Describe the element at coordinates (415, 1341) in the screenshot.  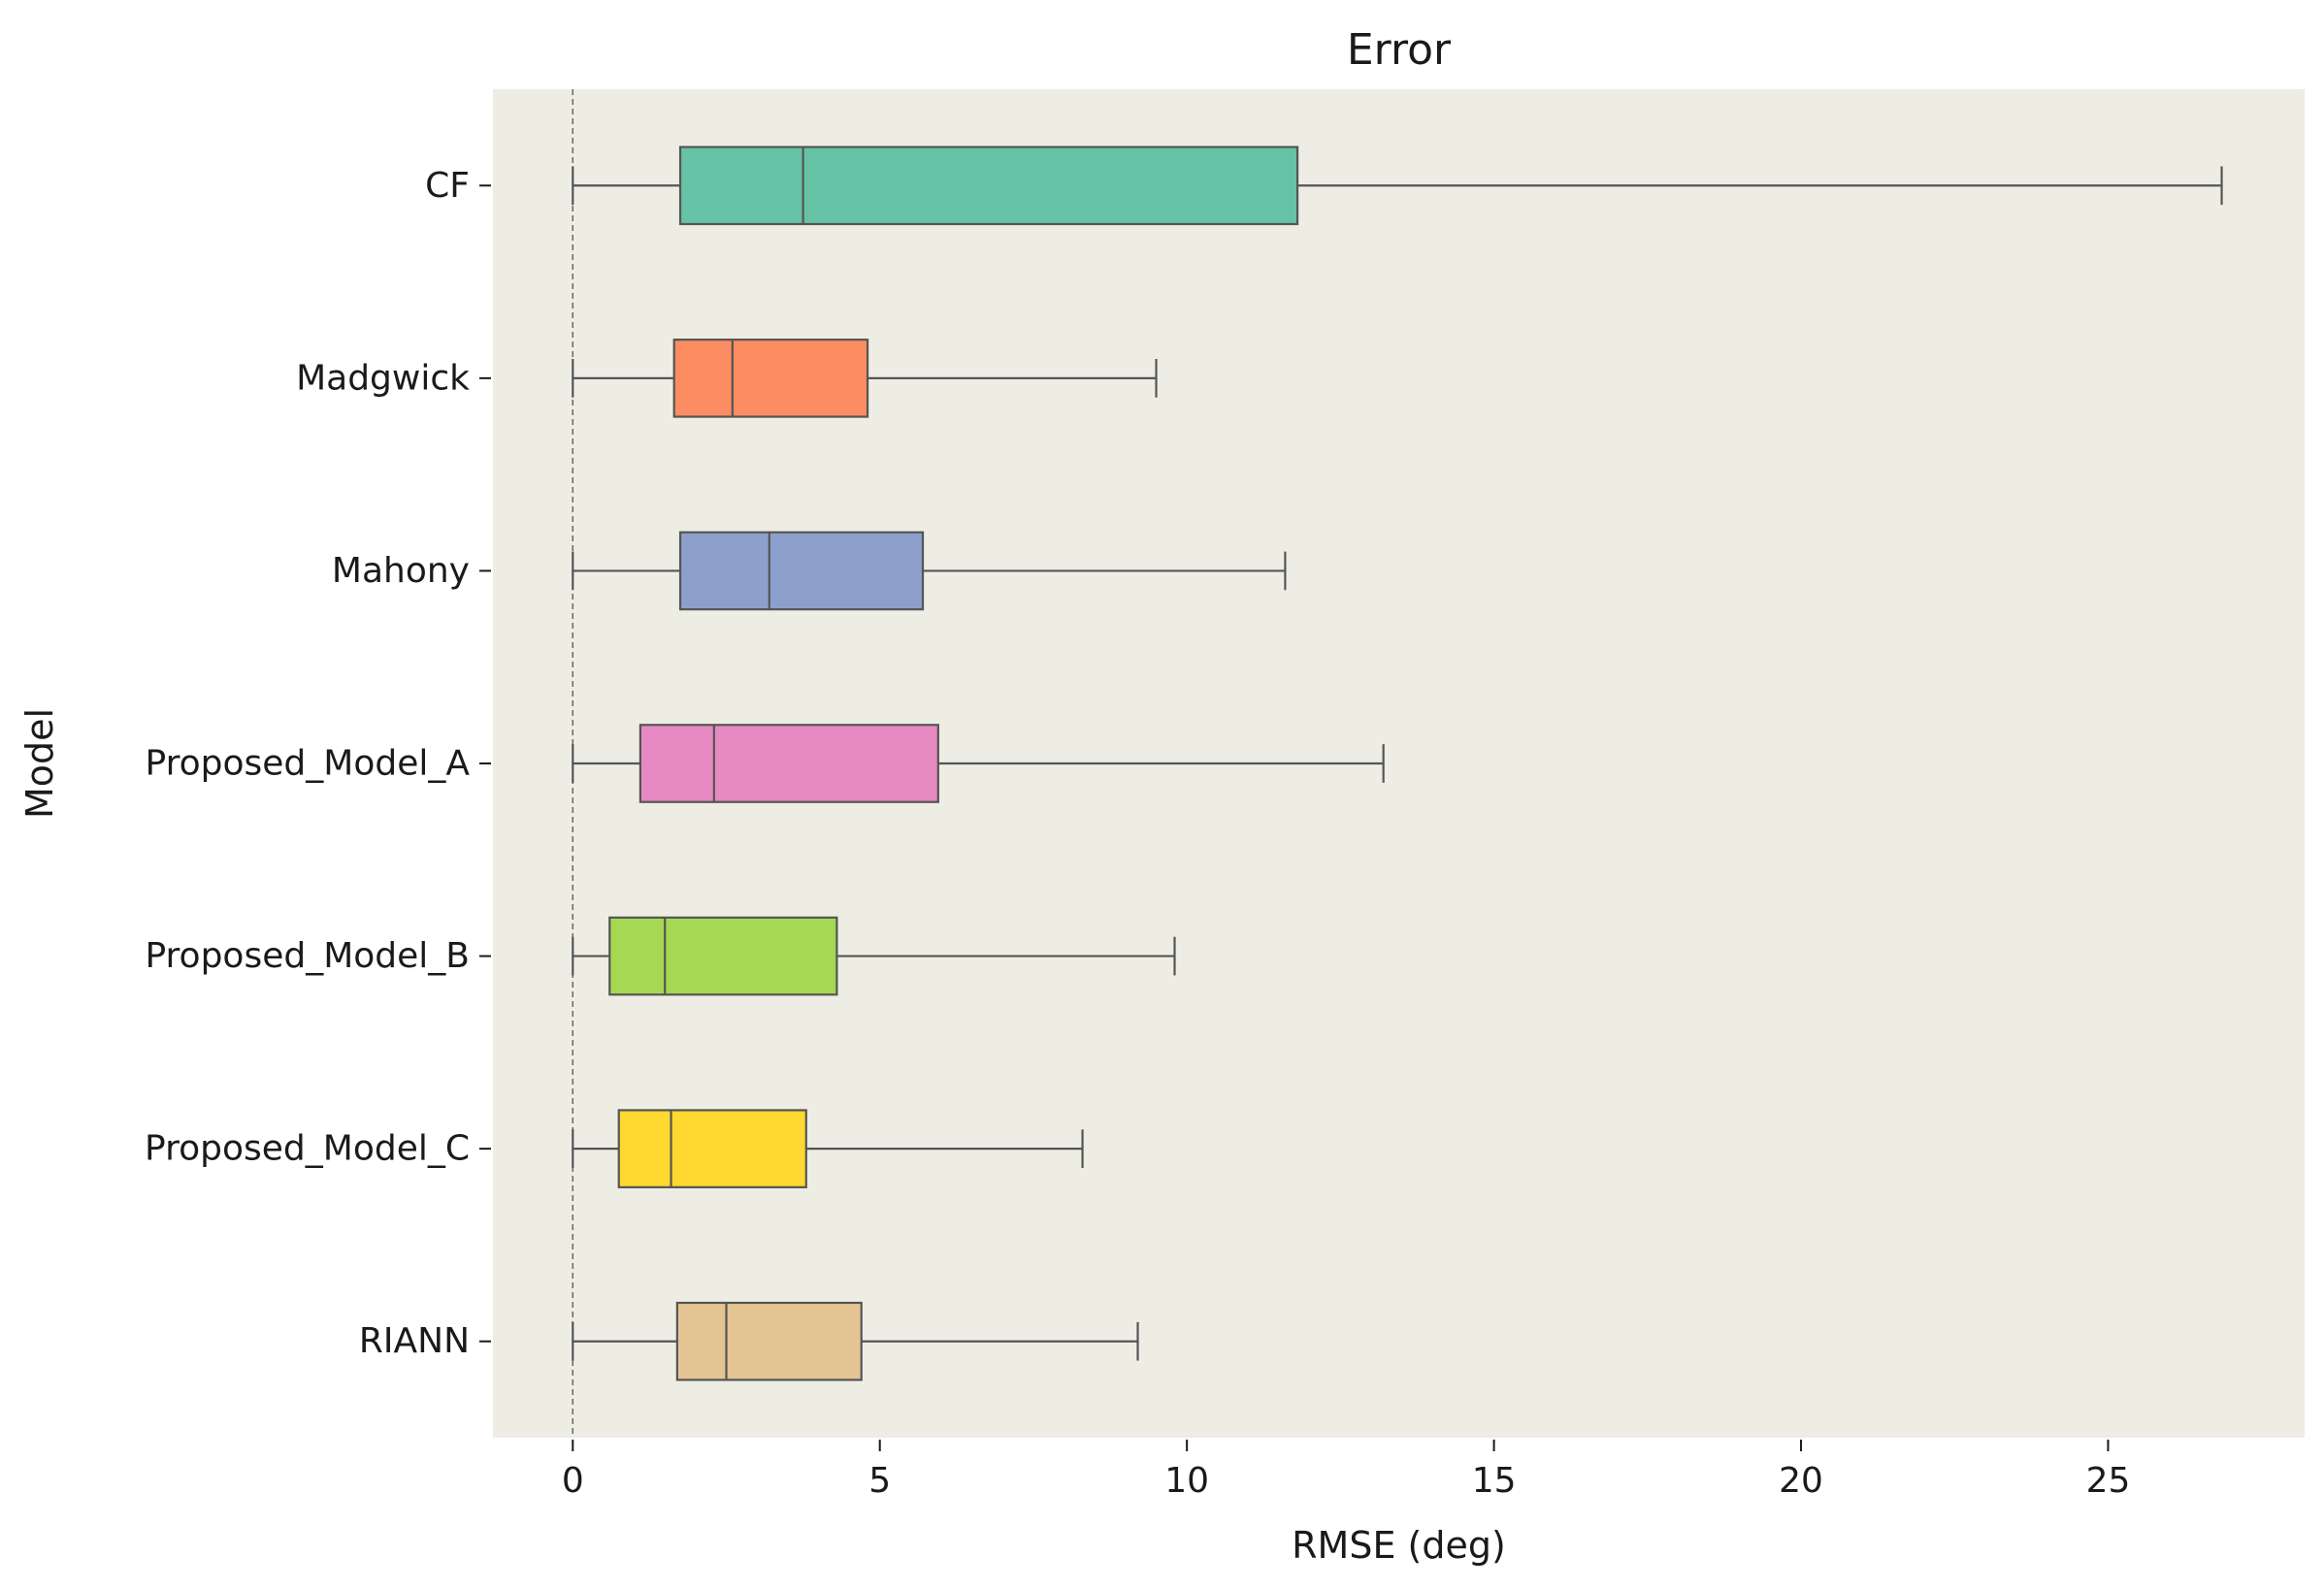
I see `y-tick-label: RIANN` at that location.